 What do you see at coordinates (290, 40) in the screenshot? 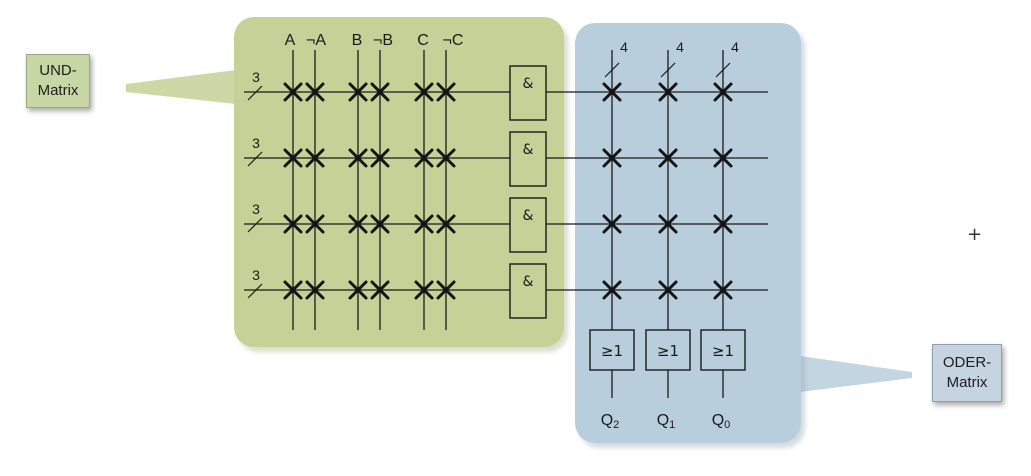
I see `input-label: A` at bounding box center [290, 40].